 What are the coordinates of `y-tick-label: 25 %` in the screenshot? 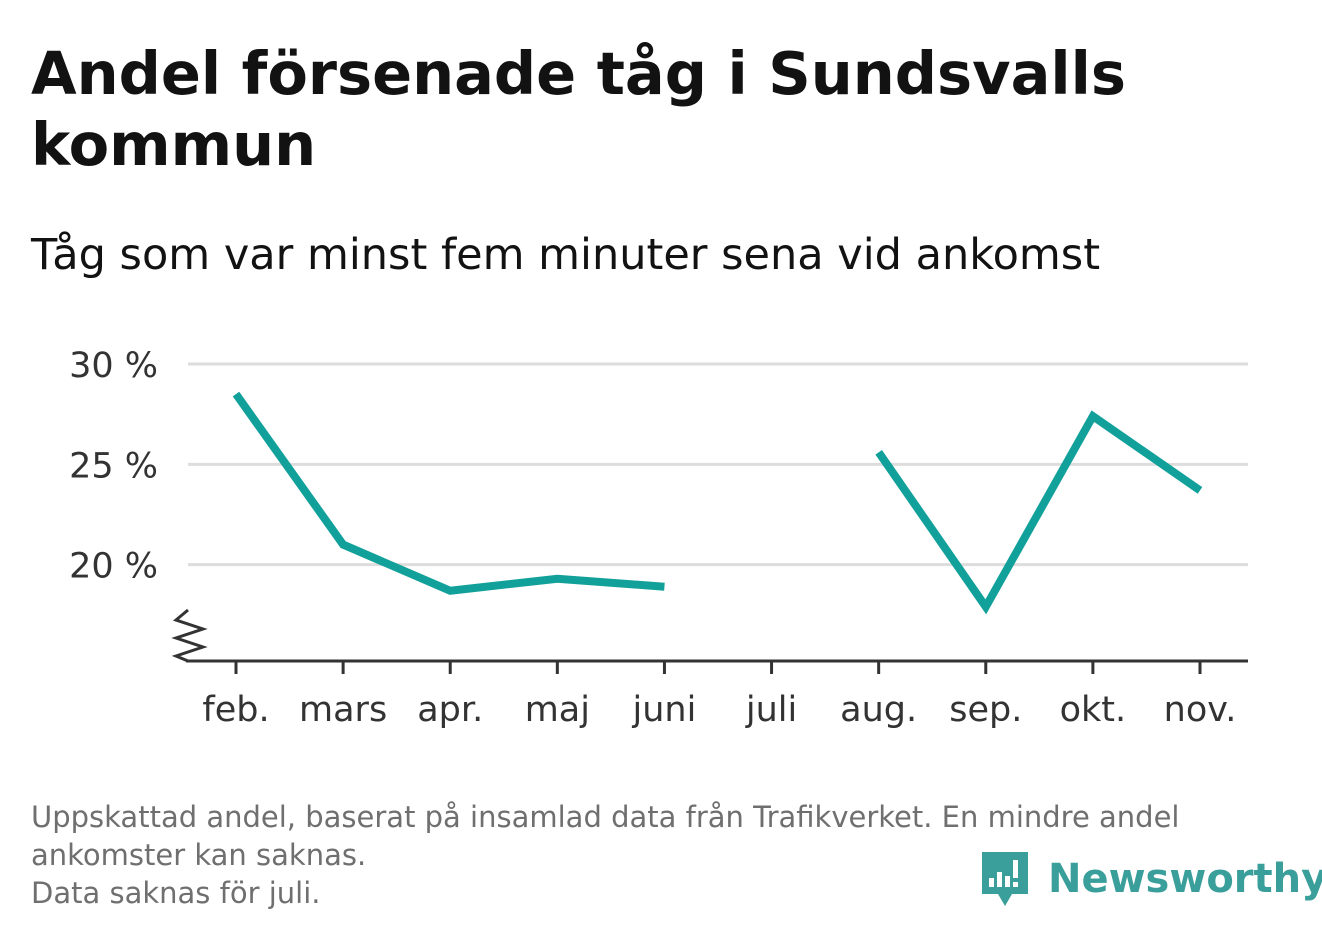 It's located at (113, 466).